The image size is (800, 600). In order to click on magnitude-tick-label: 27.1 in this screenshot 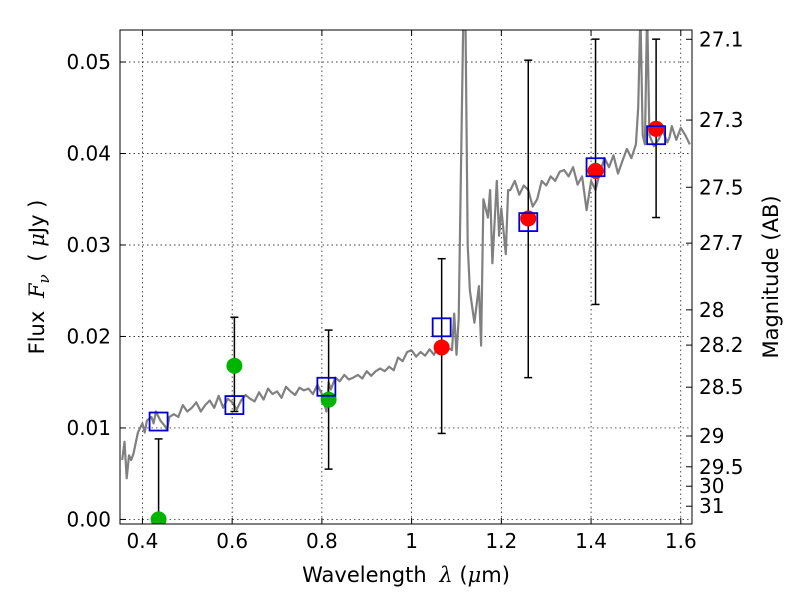, I will do `click(721, 39)`.